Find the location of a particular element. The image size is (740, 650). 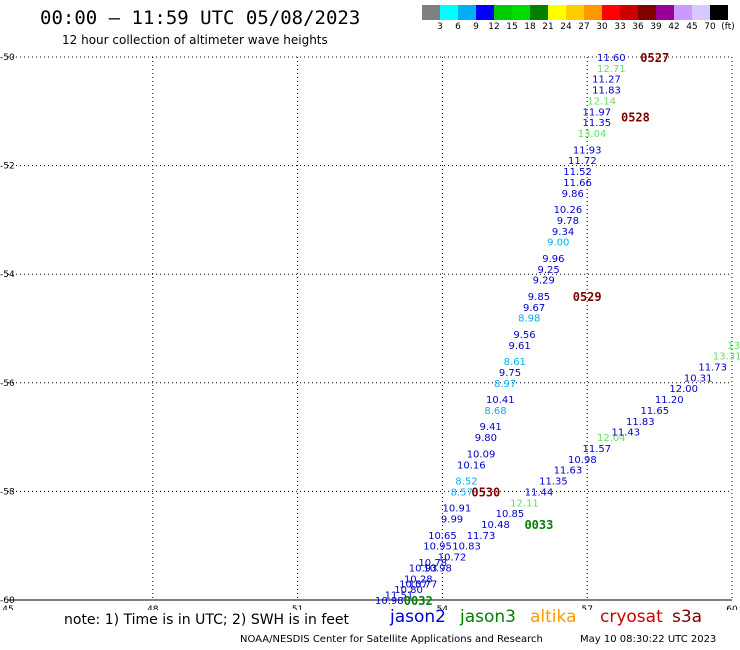

legend-label: 18 is located at coordinates (530, 27).